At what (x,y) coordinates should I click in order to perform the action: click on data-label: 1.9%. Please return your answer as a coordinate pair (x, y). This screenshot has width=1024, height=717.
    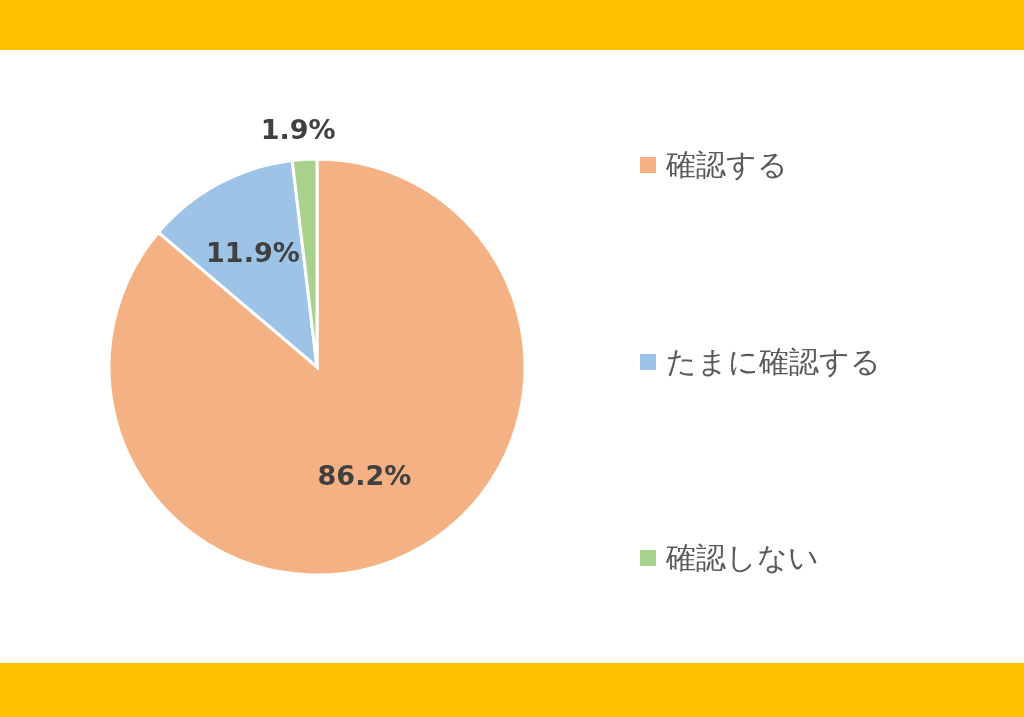
    Looking at the image, I should click on (298, 129).